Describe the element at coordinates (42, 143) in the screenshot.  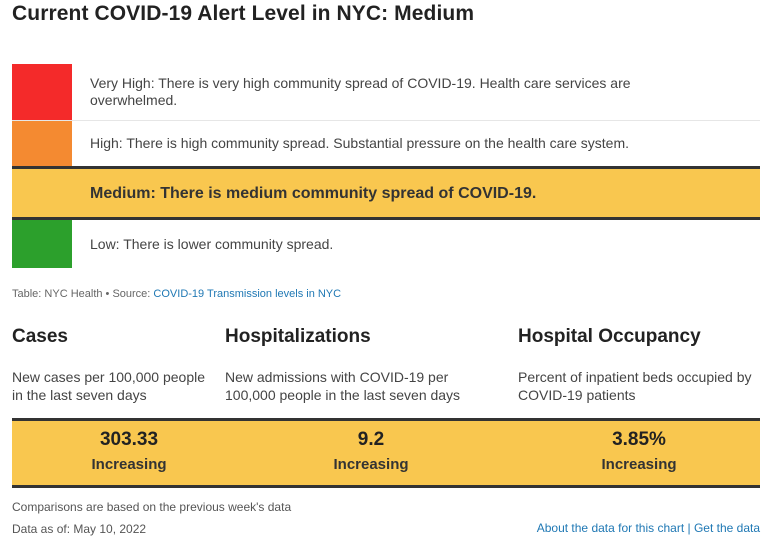
I see `high-swatch` at that location.